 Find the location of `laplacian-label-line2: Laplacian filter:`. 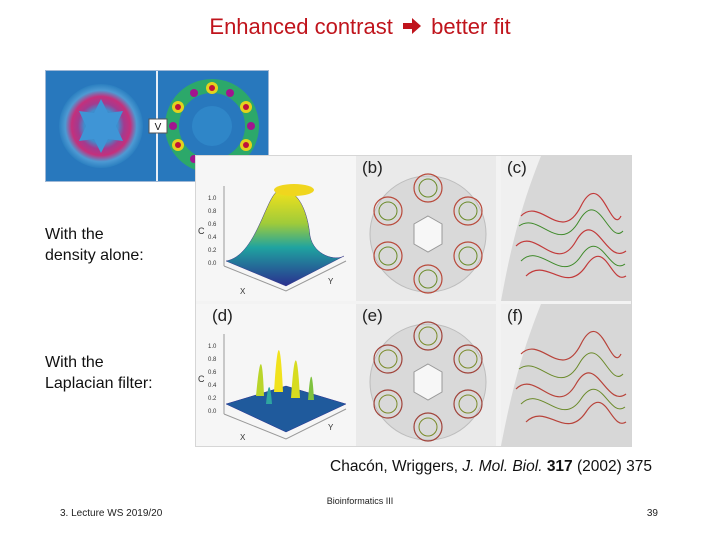

laplacian-label-line2: Laplacian filter: is located at coordinates (99, 383).